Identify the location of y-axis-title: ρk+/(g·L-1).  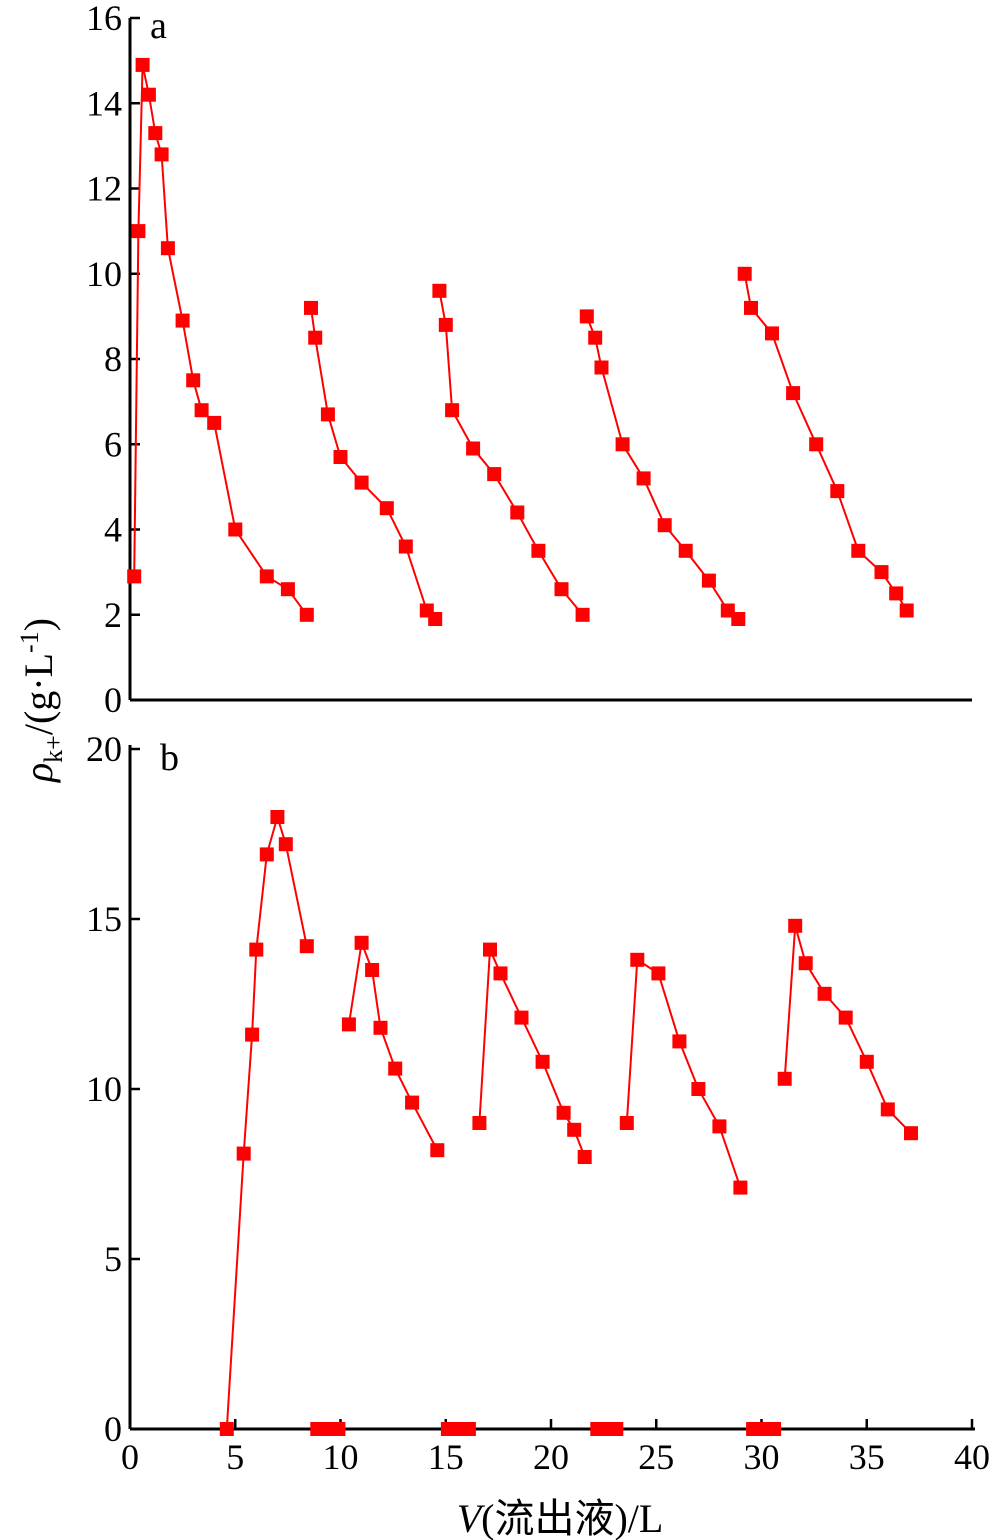
(41, 701).